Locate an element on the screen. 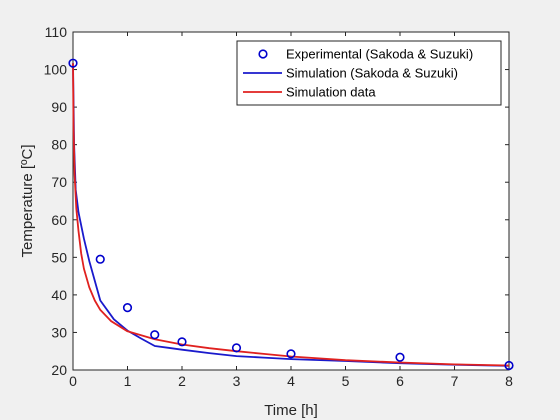 The height and width of the screenshot is (420, 560). y-tick-label: 50 is located at coordinates (59, 257).